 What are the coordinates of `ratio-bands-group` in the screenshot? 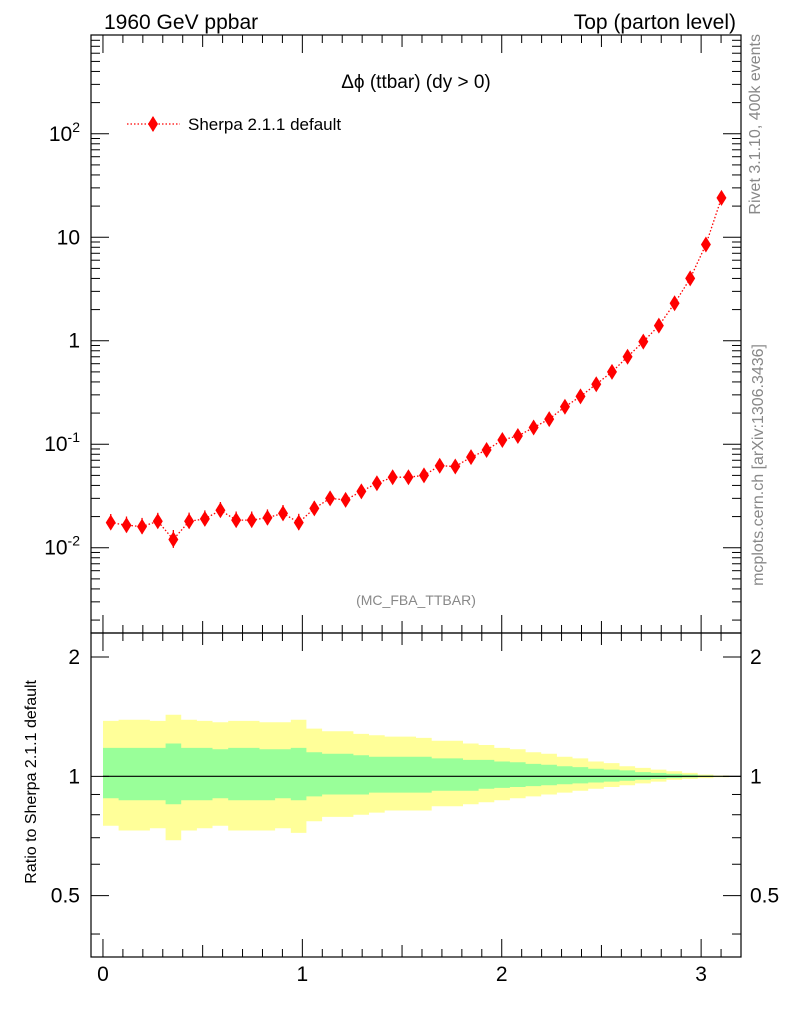 It's located at (421, 777).